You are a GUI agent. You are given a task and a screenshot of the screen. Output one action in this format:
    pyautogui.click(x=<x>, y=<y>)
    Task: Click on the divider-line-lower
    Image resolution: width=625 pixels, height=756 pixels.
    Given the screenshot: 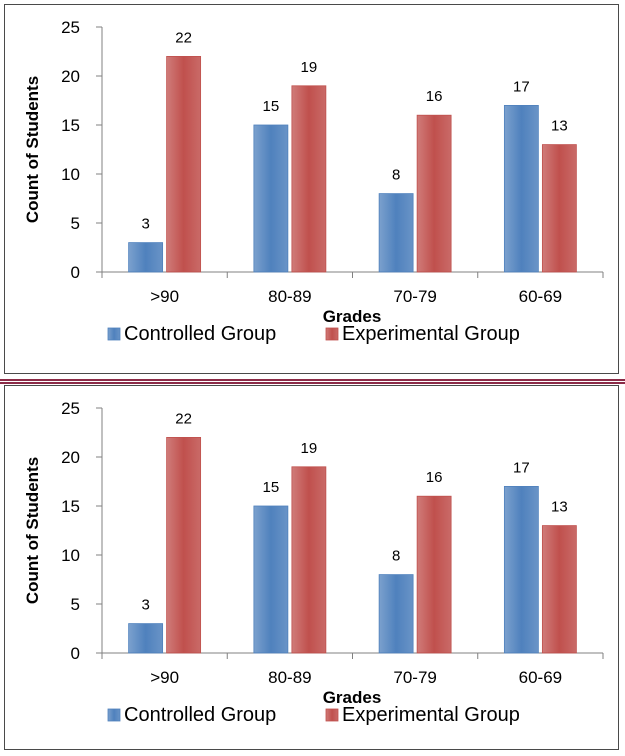 What is the action you would take?
    pyautogui.click(x=312, y=383)
    